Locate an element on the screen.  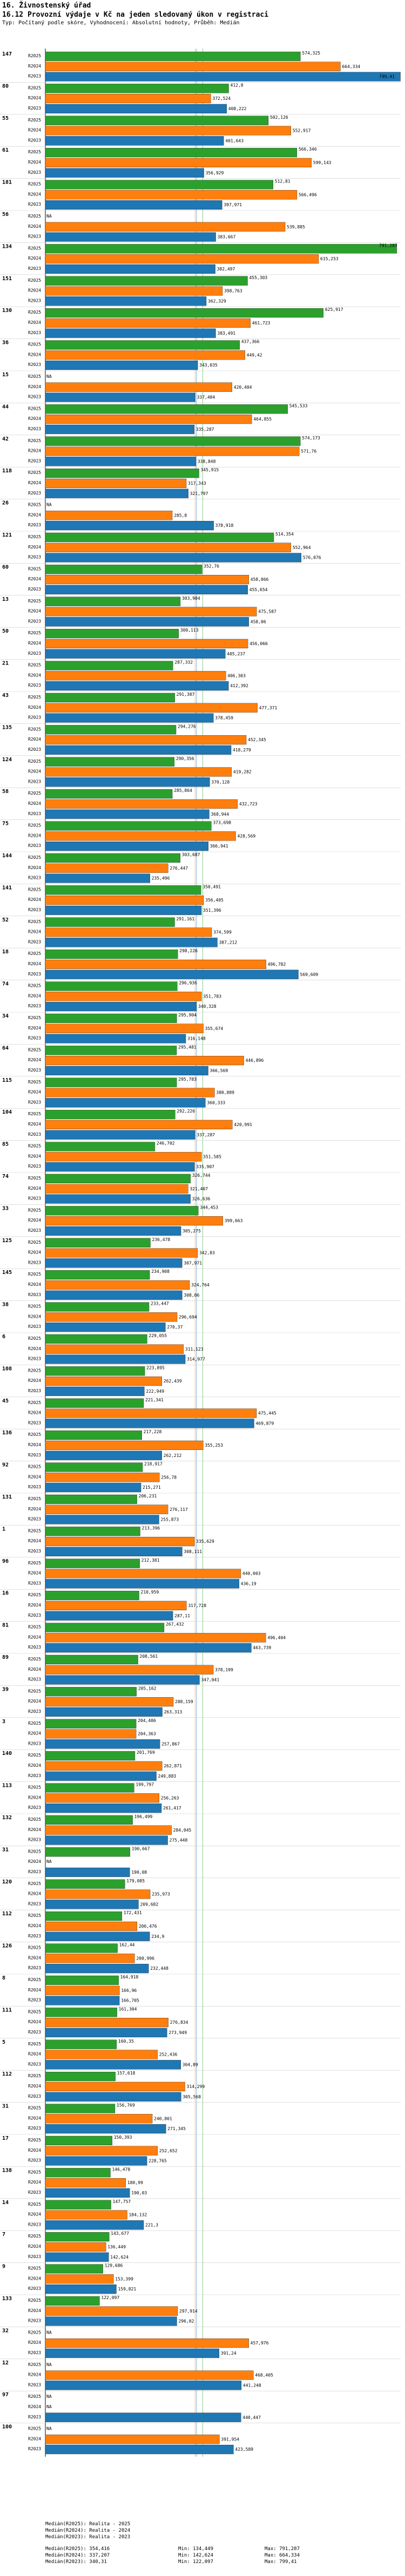
group-label: 108 is located at coordinates (7, 1369).